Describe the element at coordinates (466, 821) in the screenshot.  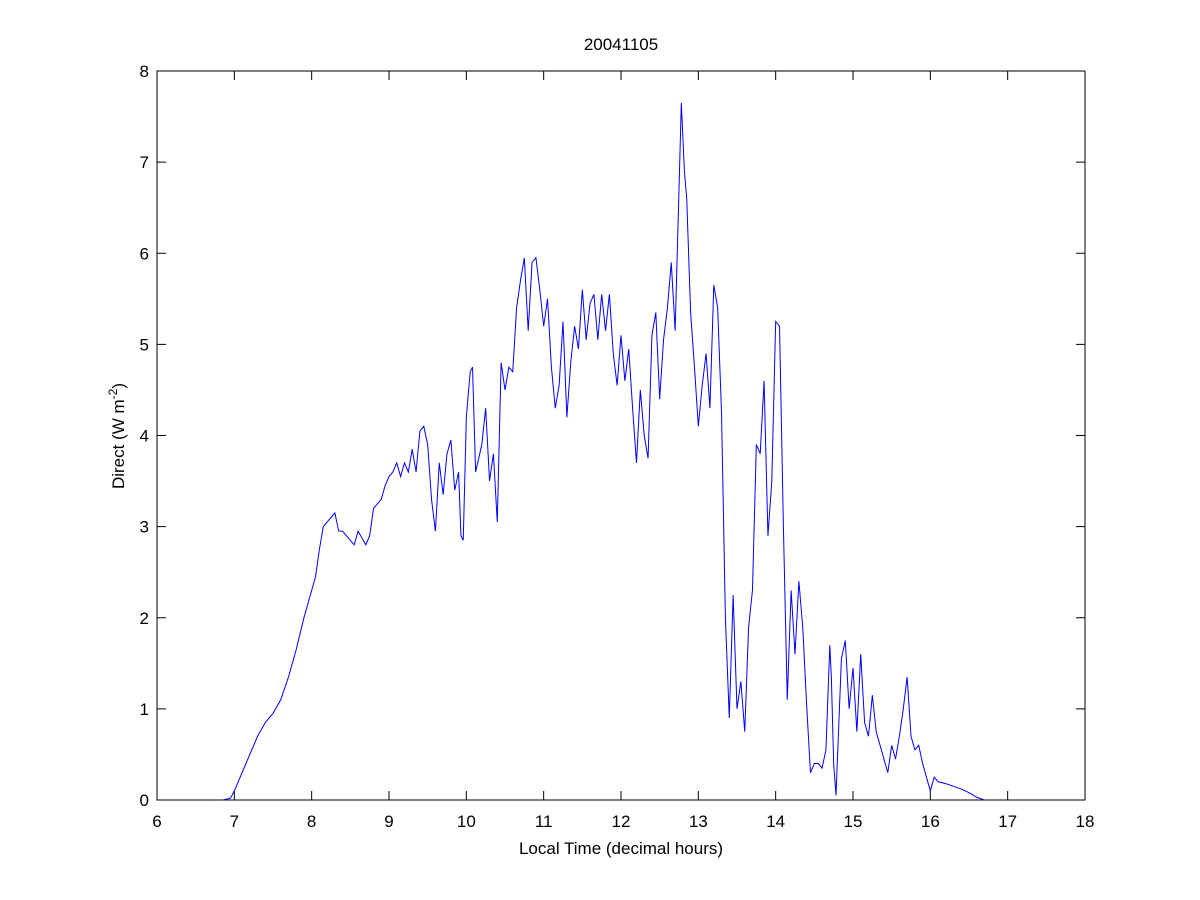
I see `x-tick-label: 10` at that location.